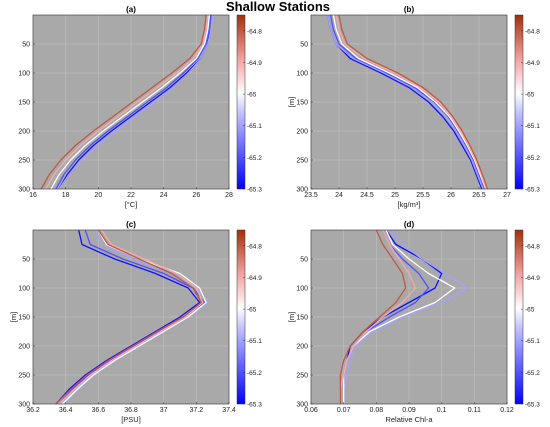  Describe the element at coordinates (479, 195) in the screenshot. I see `x-tick-label: 26.5` at that location.